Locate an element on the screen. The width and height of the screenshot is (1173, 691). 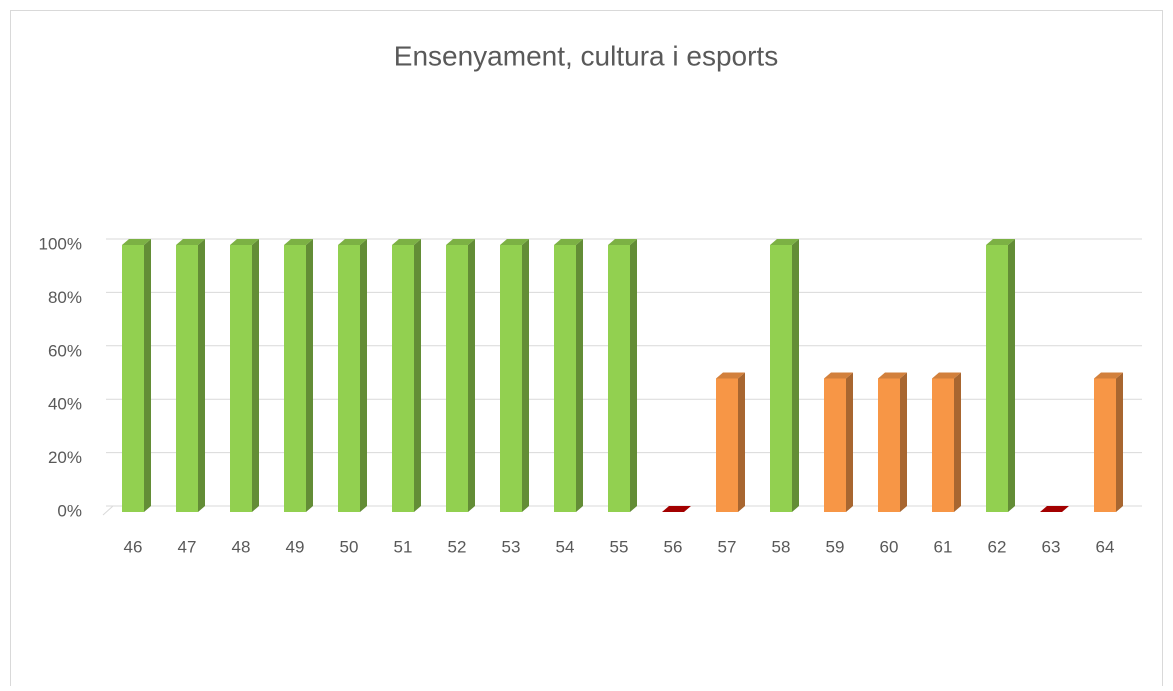
y-tick-label: 100% is located at coordinates (60, 243).